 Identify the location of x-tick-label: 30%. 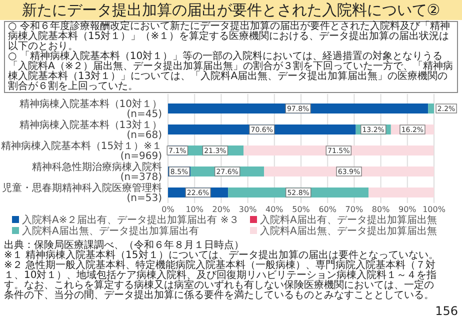
(248, 209).